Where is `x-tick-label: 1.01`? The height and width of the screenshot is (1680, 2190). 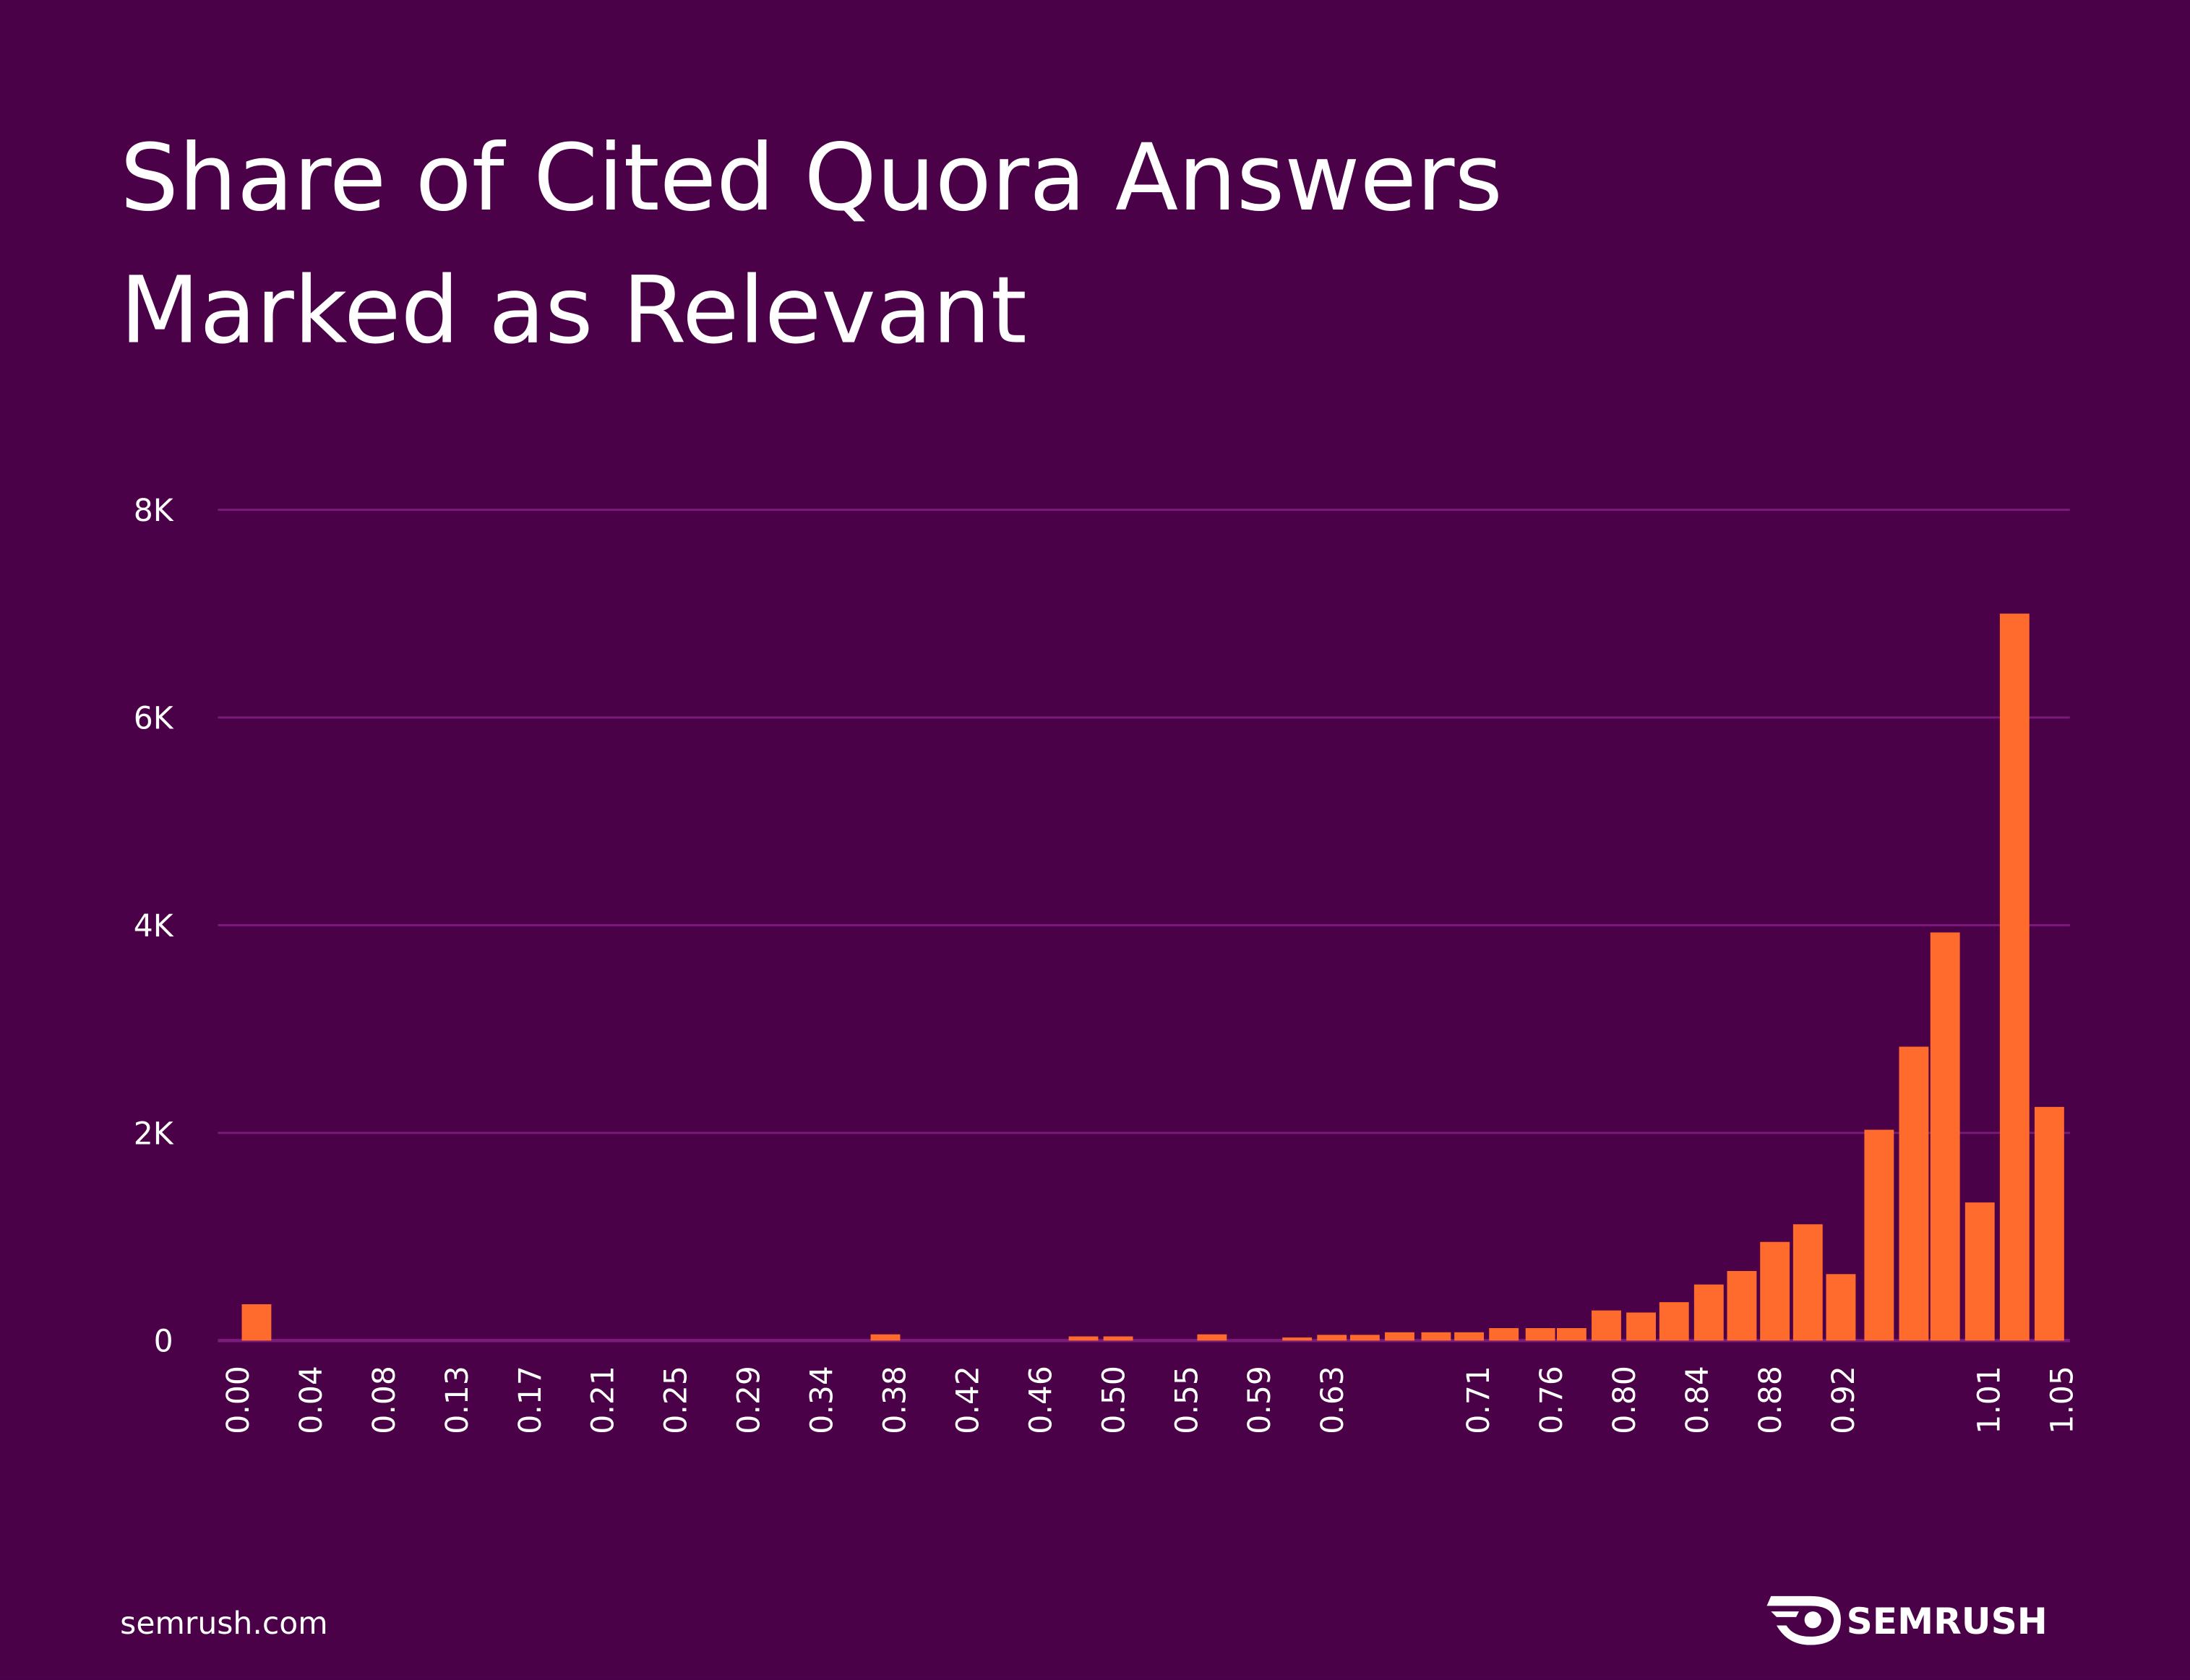
x-tick-label: 1.01 is located at coordinates (1990, 1400).